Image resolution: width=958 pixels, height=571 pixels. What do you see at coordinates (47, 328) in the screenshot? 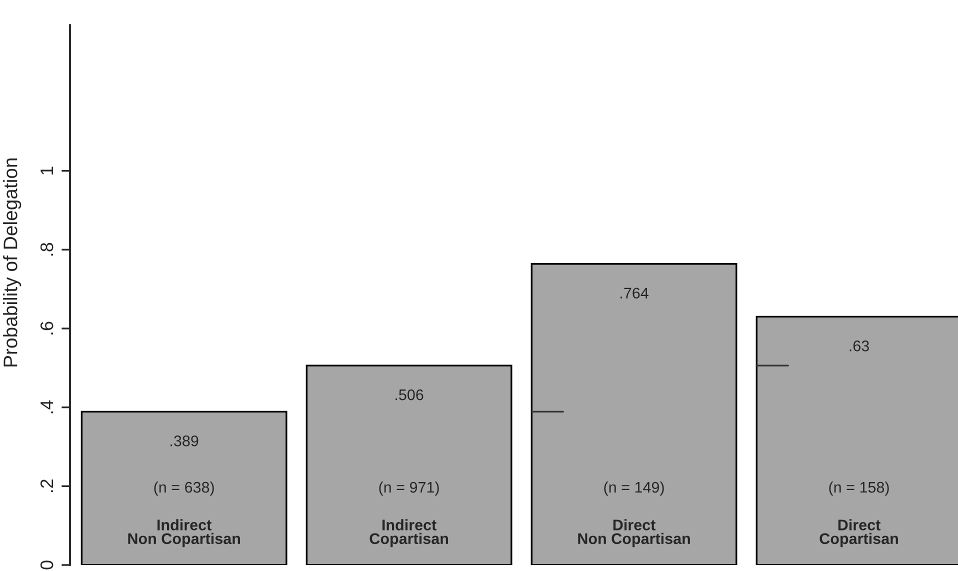
I see `y-tick-label: .6` at bounding box center [47, 328].